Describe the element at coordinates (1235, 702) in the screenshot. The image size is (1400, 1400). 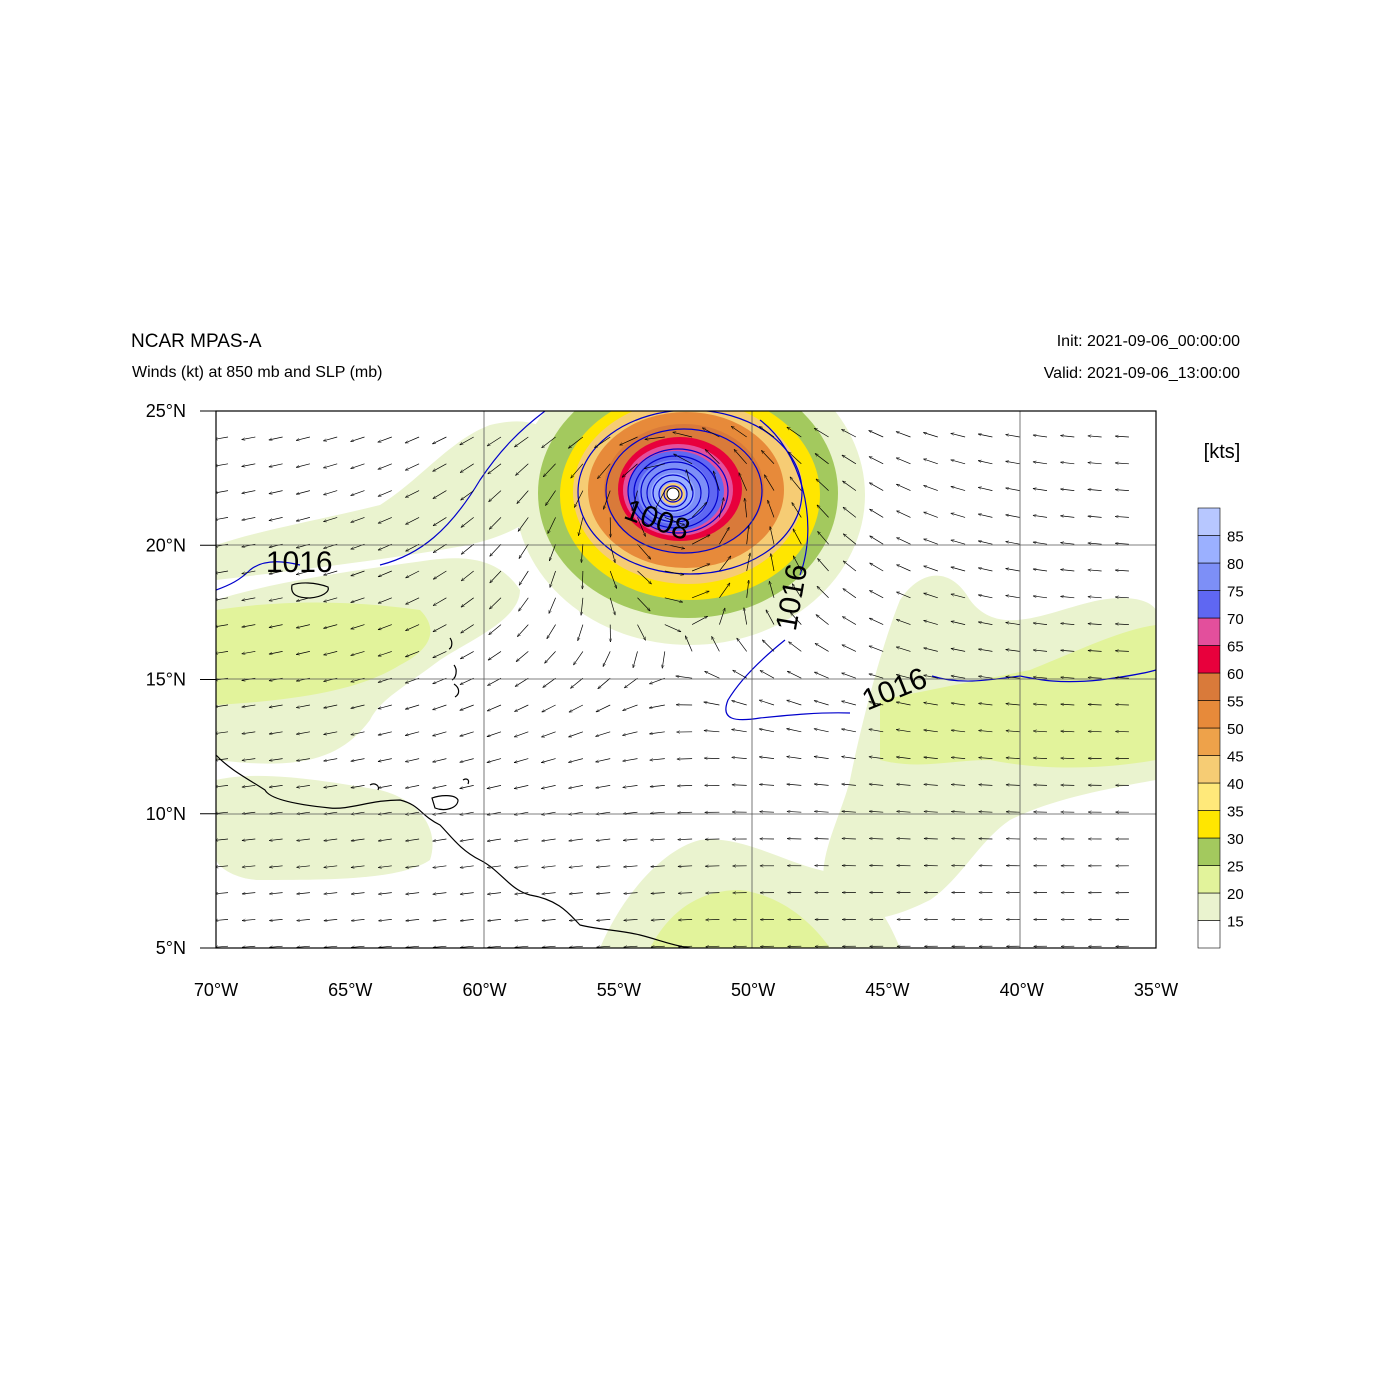
I see `colorbar-label: 55` at that location.